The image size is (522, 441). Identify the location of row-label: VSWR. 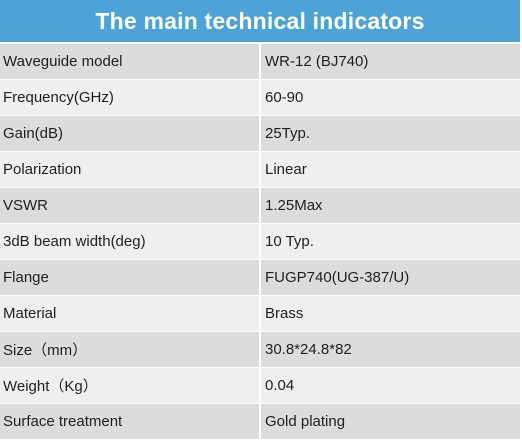
(130, 205).